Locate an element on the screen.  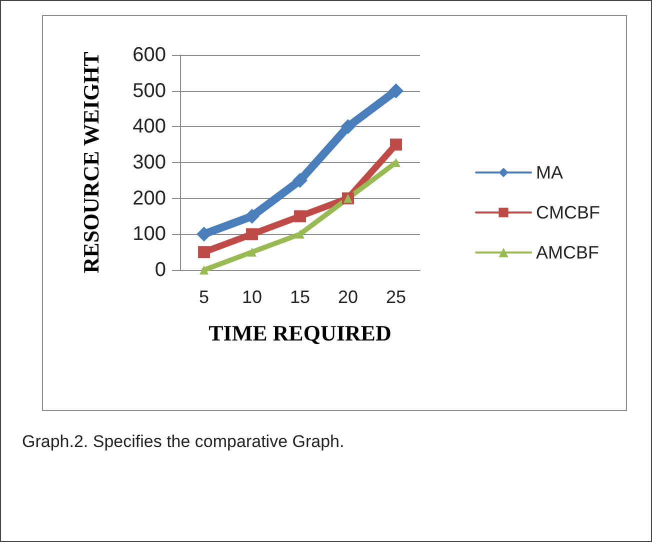
legend-label: CMCBF is located at coordinates (568, 212).